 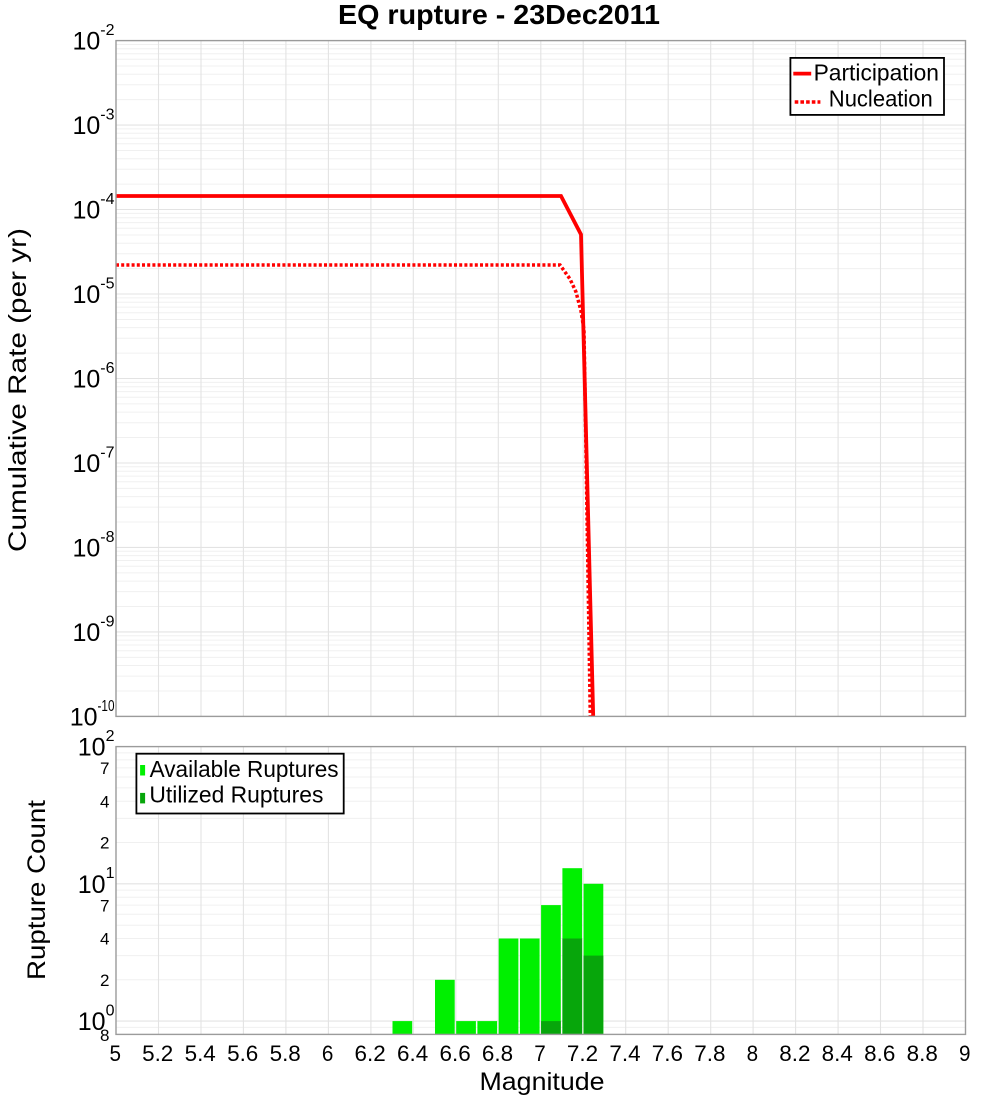 I want to click on svg-text: 9, so click(x=965, y=1053).